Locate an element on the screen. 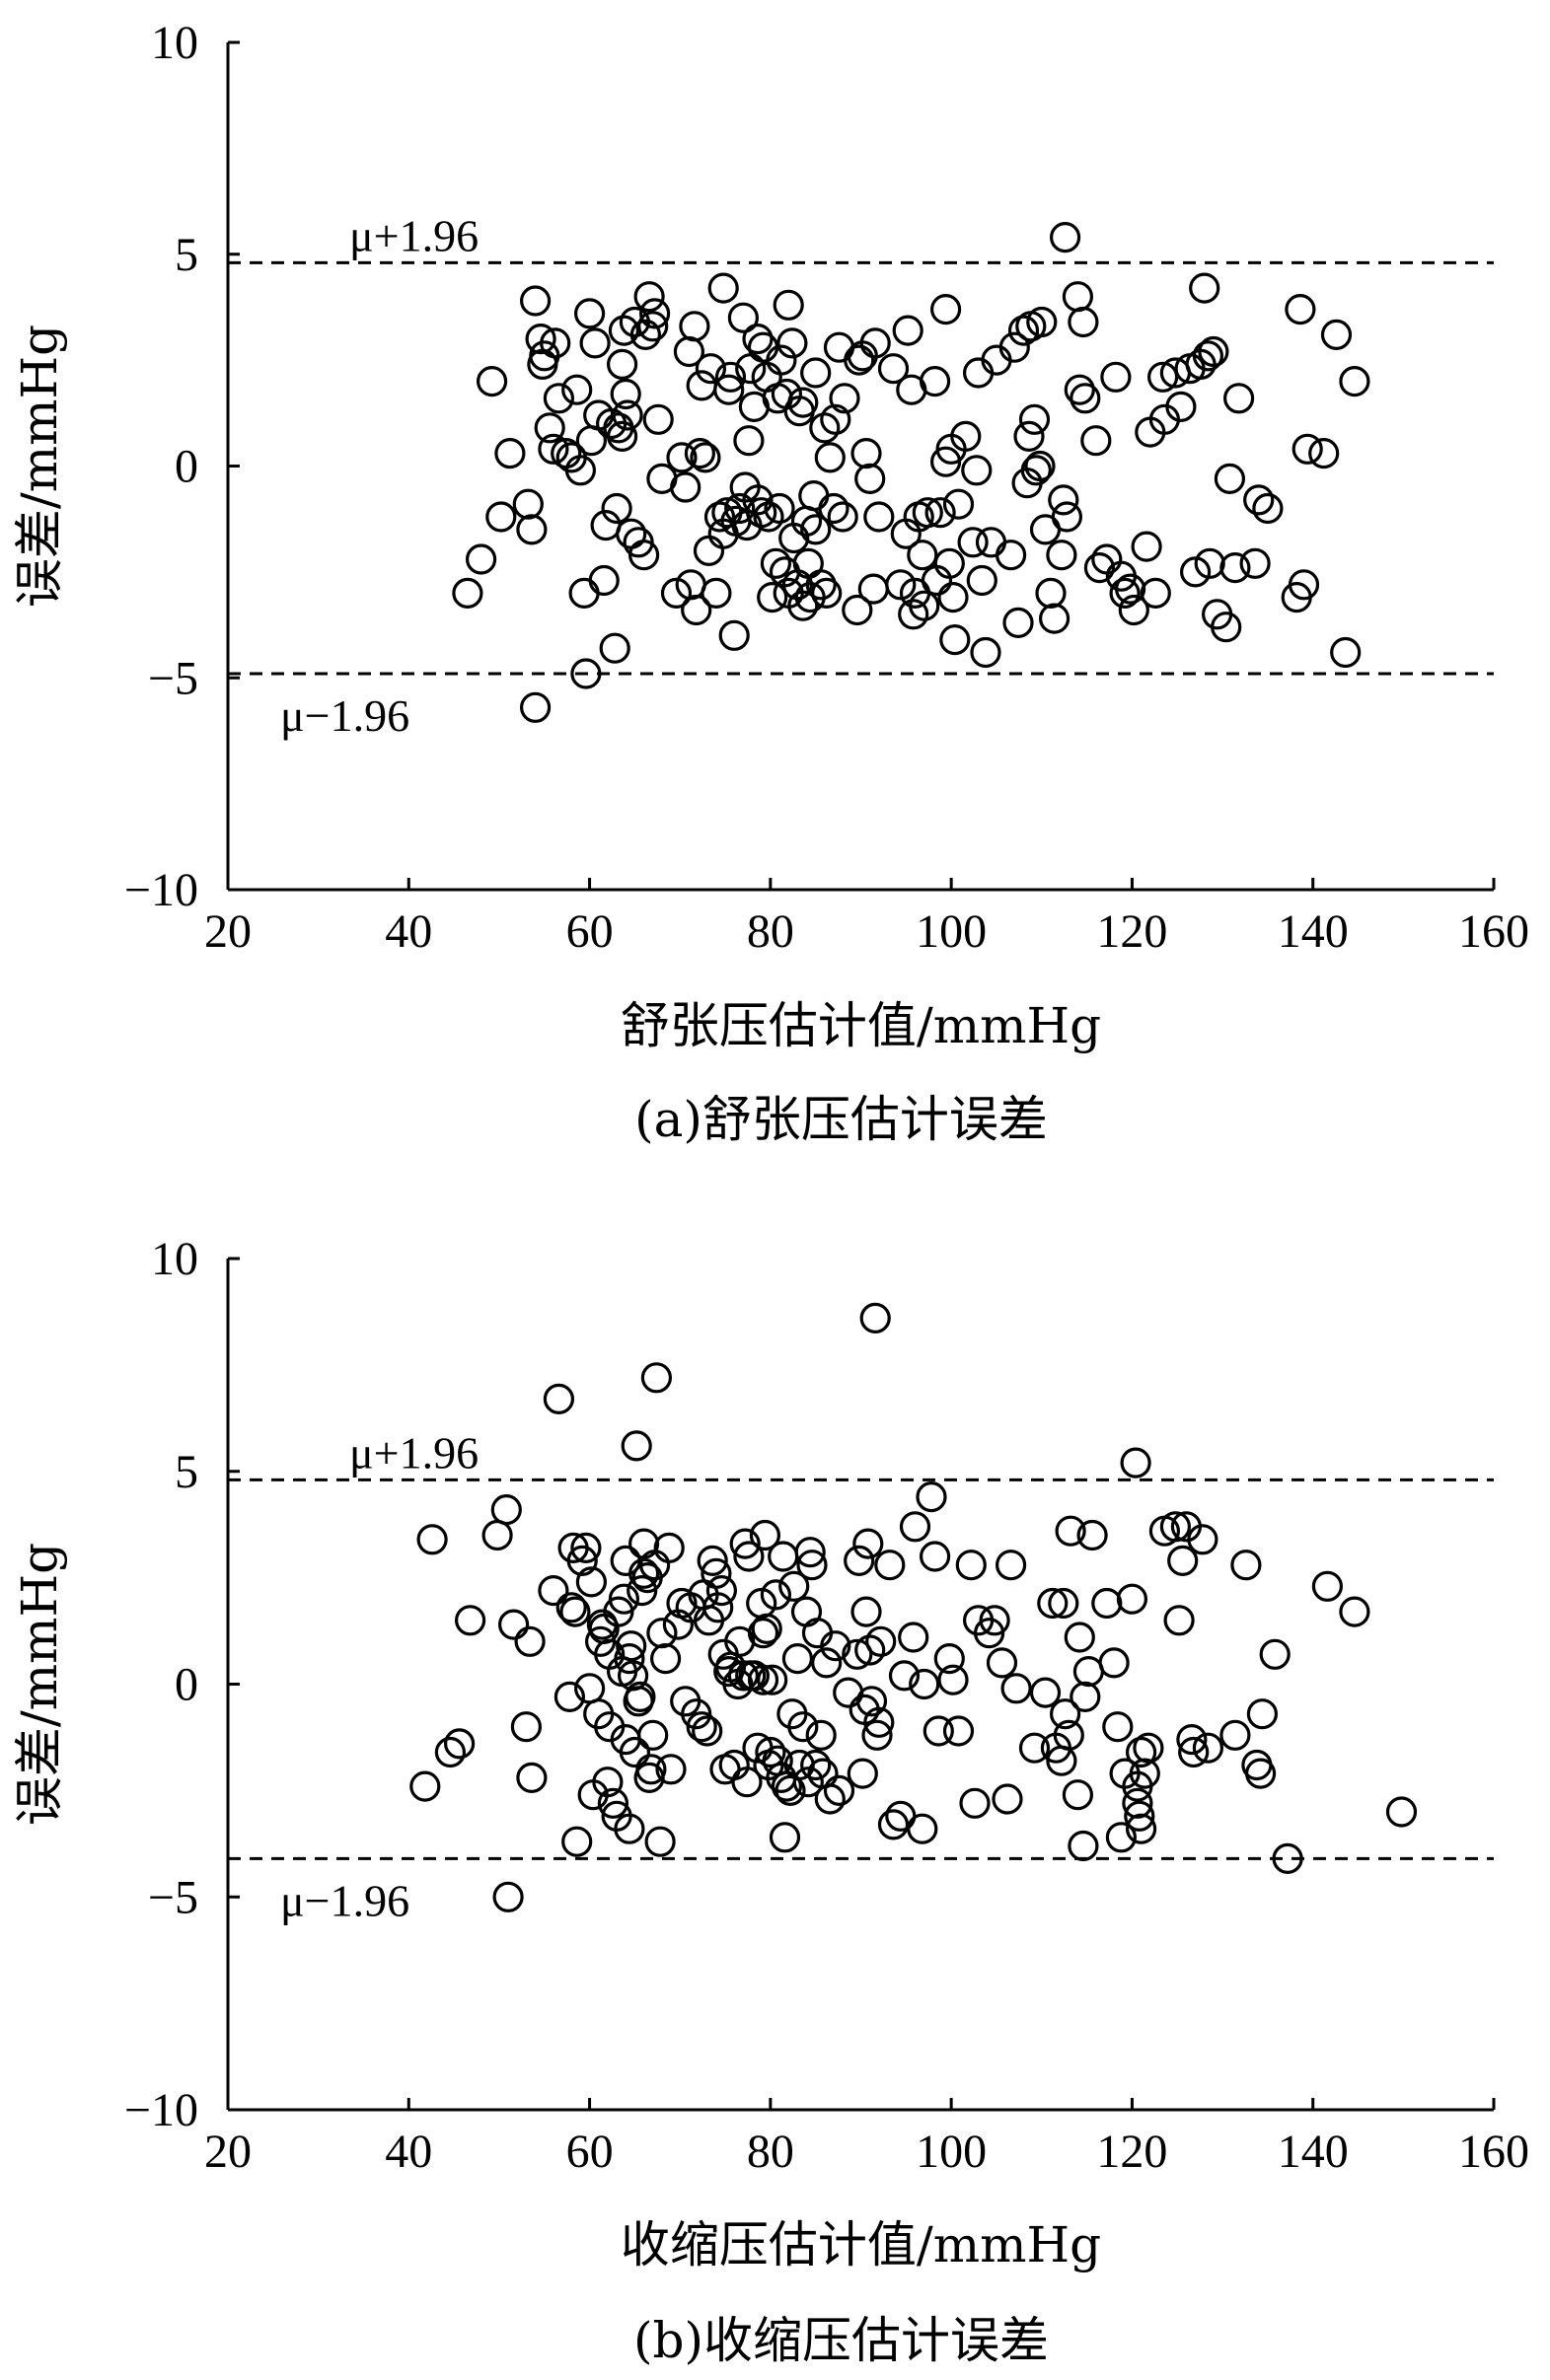 Image resolution: width=1550 pixels, height=2380 pixels. x-tick-label: 40 is located at coordinates (408, 931).